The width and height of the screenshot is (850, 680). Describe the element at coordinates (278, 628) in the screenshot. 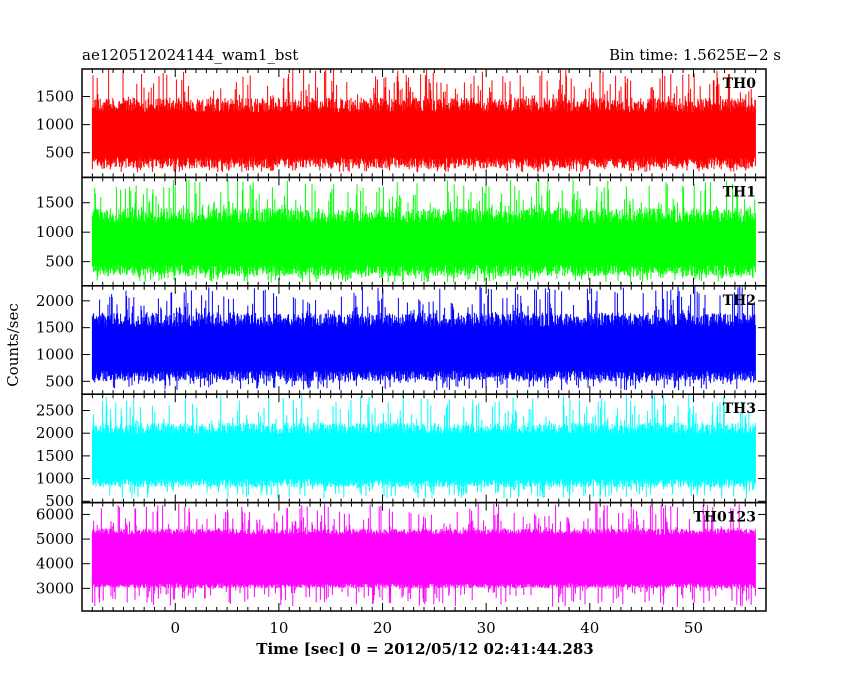

I see `x-tick-label: 10` at that location.